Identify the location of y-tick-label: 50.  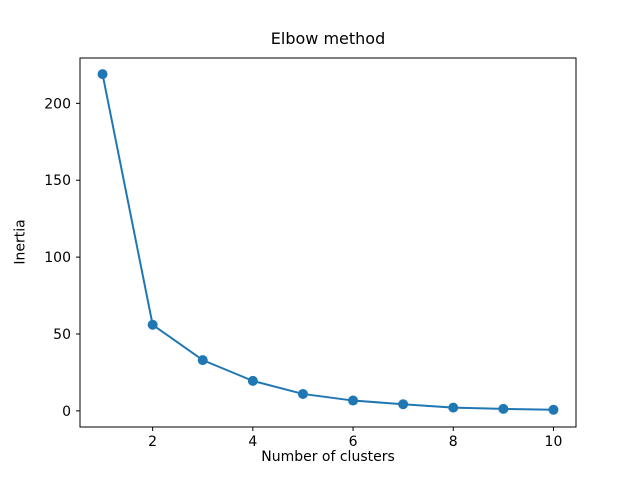
(62, 335).